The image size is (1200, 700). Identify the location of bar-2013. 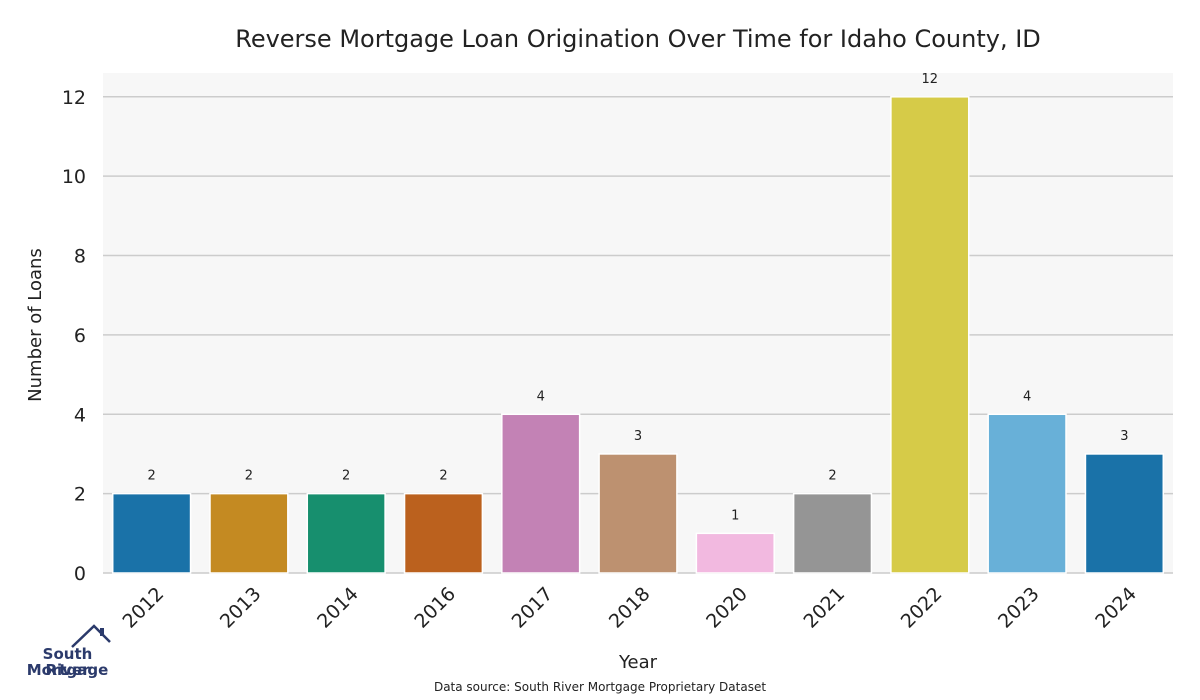
(249, 533).